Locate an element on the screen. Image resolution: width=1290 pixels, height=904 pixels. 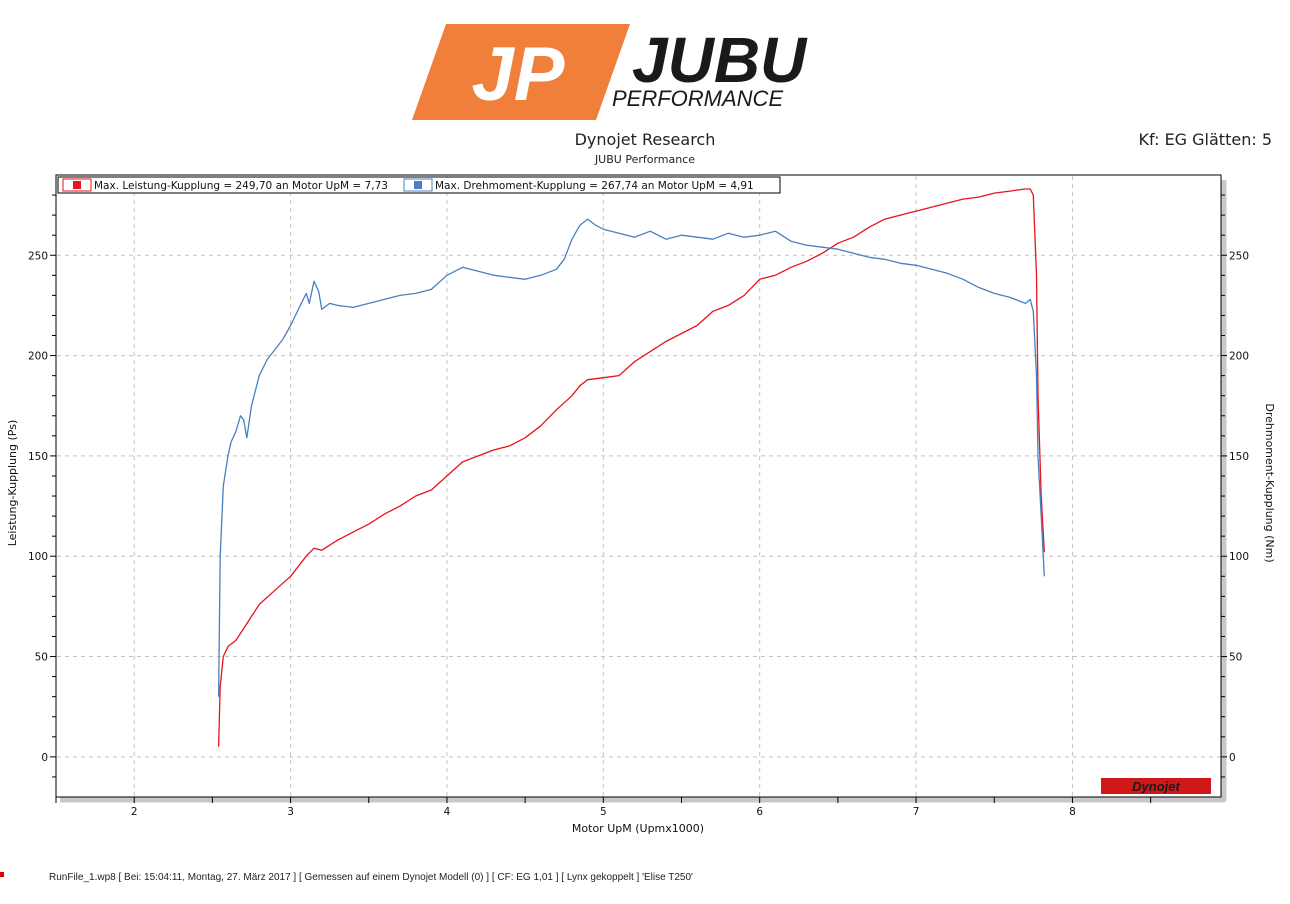
y-axis-label-left: Leistung-Kupplung (Ps) is located at coordinates (12, 483).